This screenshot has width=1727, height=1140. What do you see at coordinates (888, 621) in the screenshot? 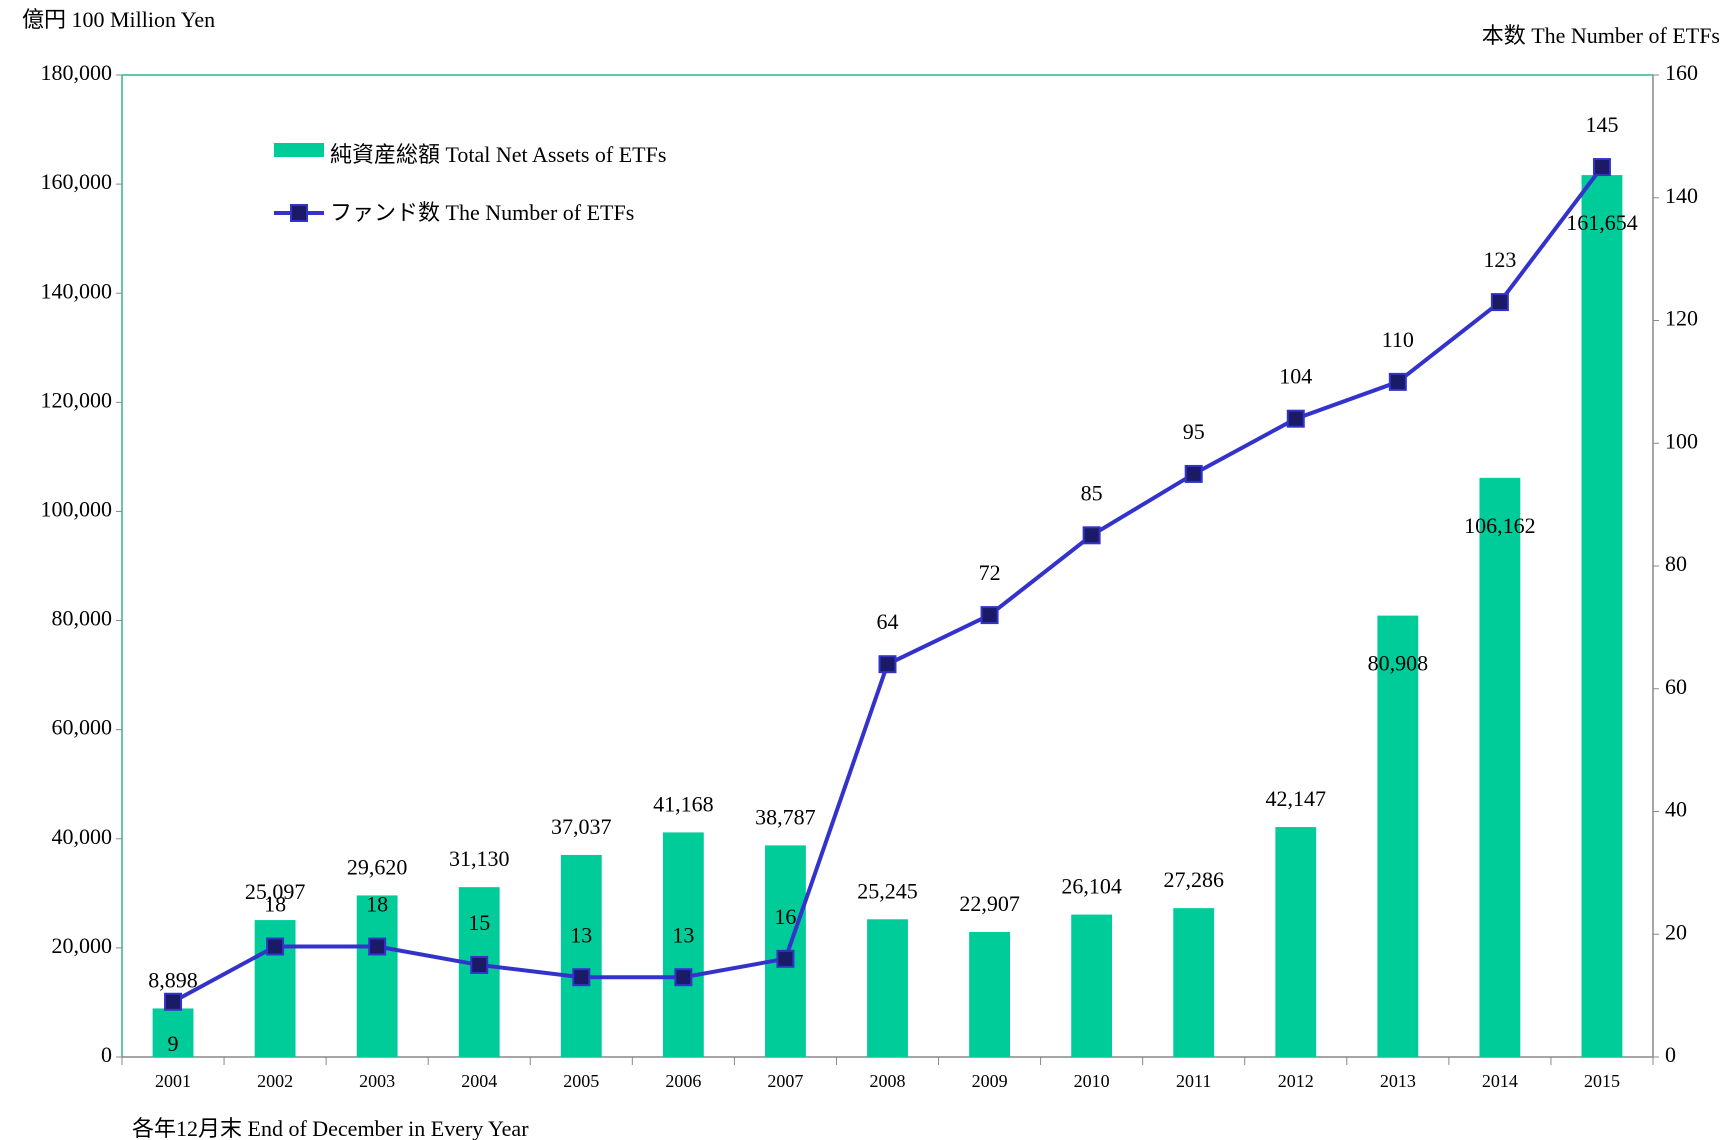
I see `data-label: 64` at bounding box center [888, 621].